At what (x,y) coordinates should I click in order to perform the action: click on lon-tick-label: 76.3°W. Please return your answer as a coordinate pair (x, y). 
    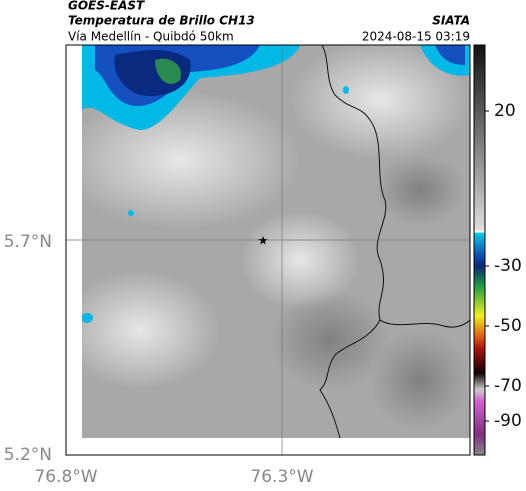
    Looking at the image, I should click on (281, 477).